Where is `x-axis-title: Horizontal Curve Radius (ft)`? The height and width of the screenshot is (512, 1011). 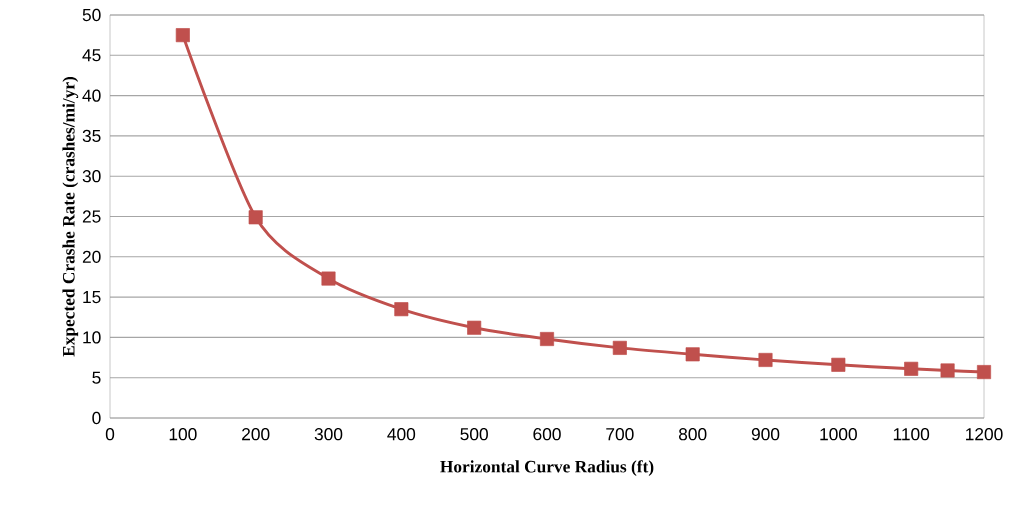
x-axis-title: Horizontal Curve Radius (ft) is located at coordinates (547, 468).